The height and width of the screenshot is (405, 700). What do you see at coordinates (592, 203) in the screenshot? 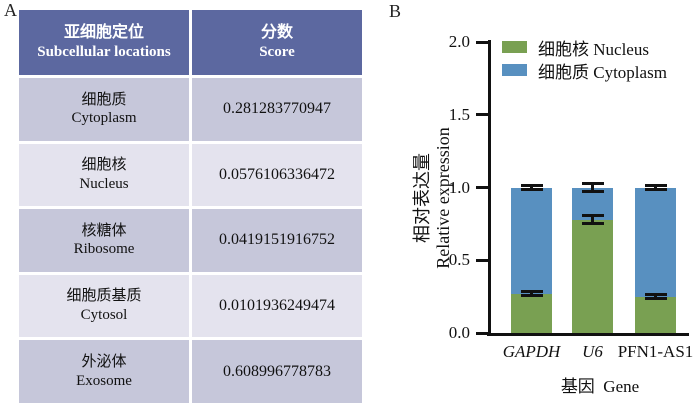
I see `bar-segment-cytoplasm-U6` at bounding box center [592, 203].